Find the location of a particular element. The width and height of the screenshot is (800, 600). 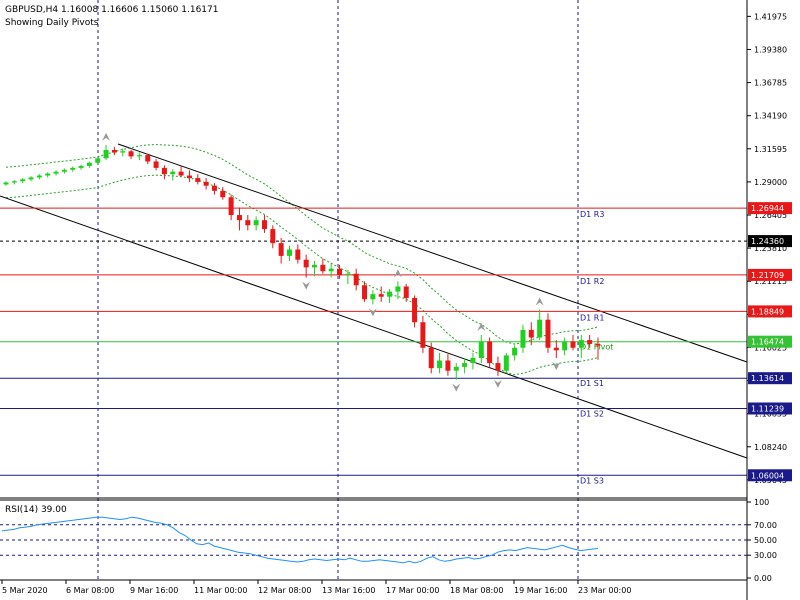

price-box-label: 1.18849 is located at coordinates (767, 311).